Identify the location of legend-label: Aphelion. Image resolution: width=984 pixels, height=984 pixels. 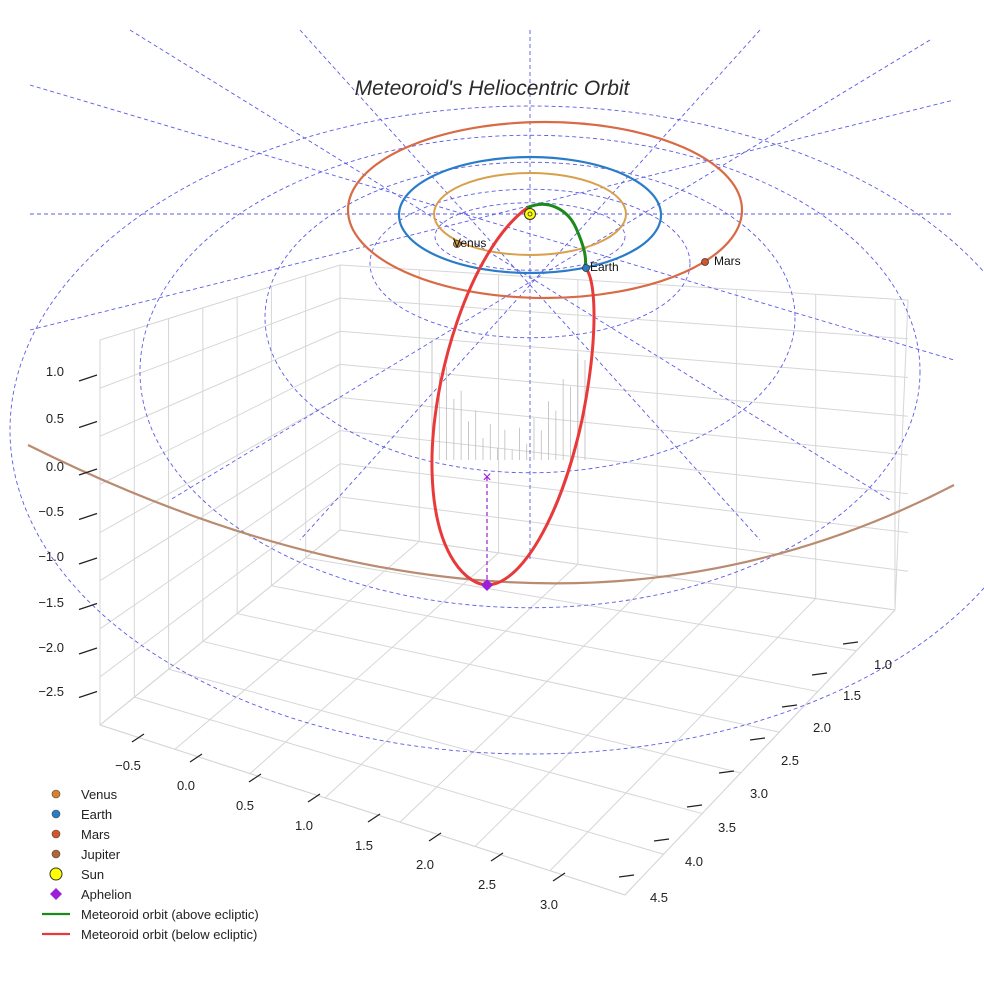
(106, 894).